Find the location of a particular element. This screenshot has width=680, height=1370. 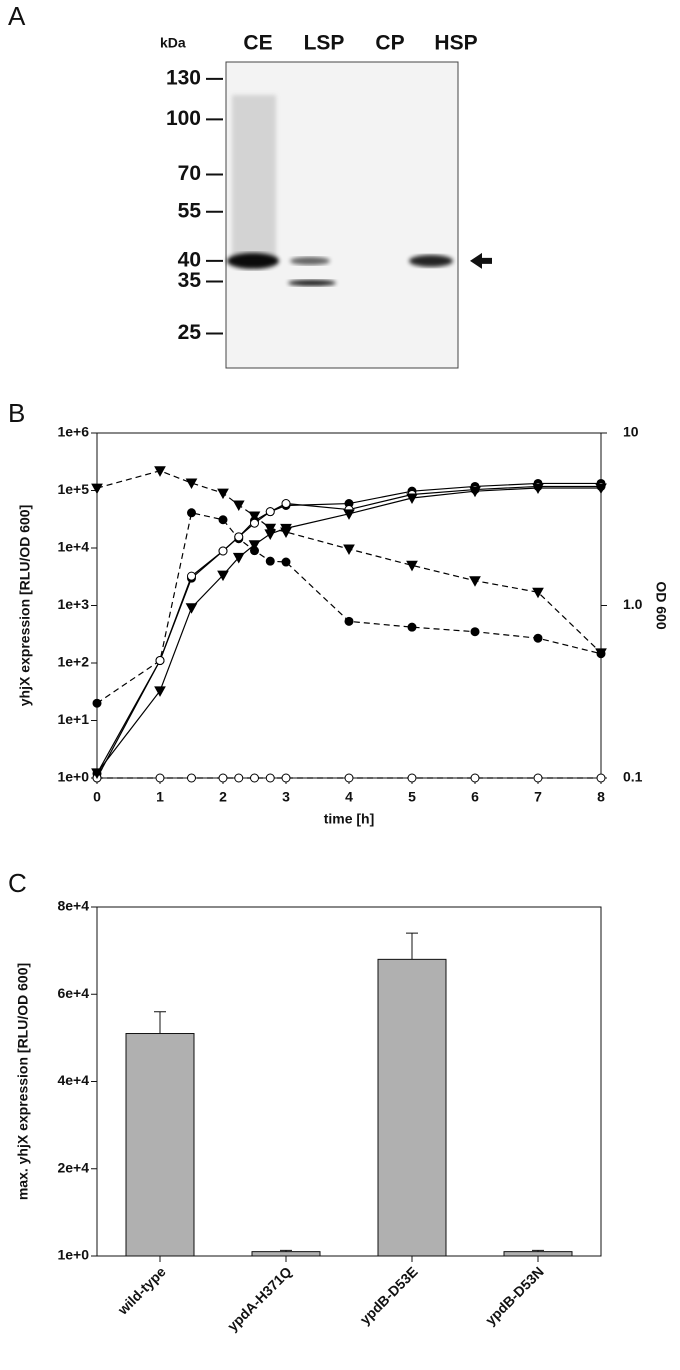

x-tick-label: wild-type is located at coordinates (141, 1290).